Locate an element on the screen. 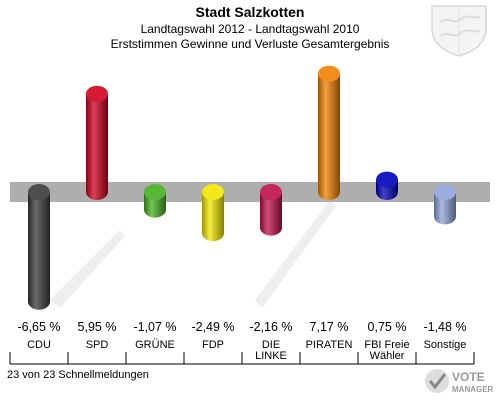 The height and width of the screenshot is (400, 500). value-label: -1,48 % is located at coordinates (444, 327).